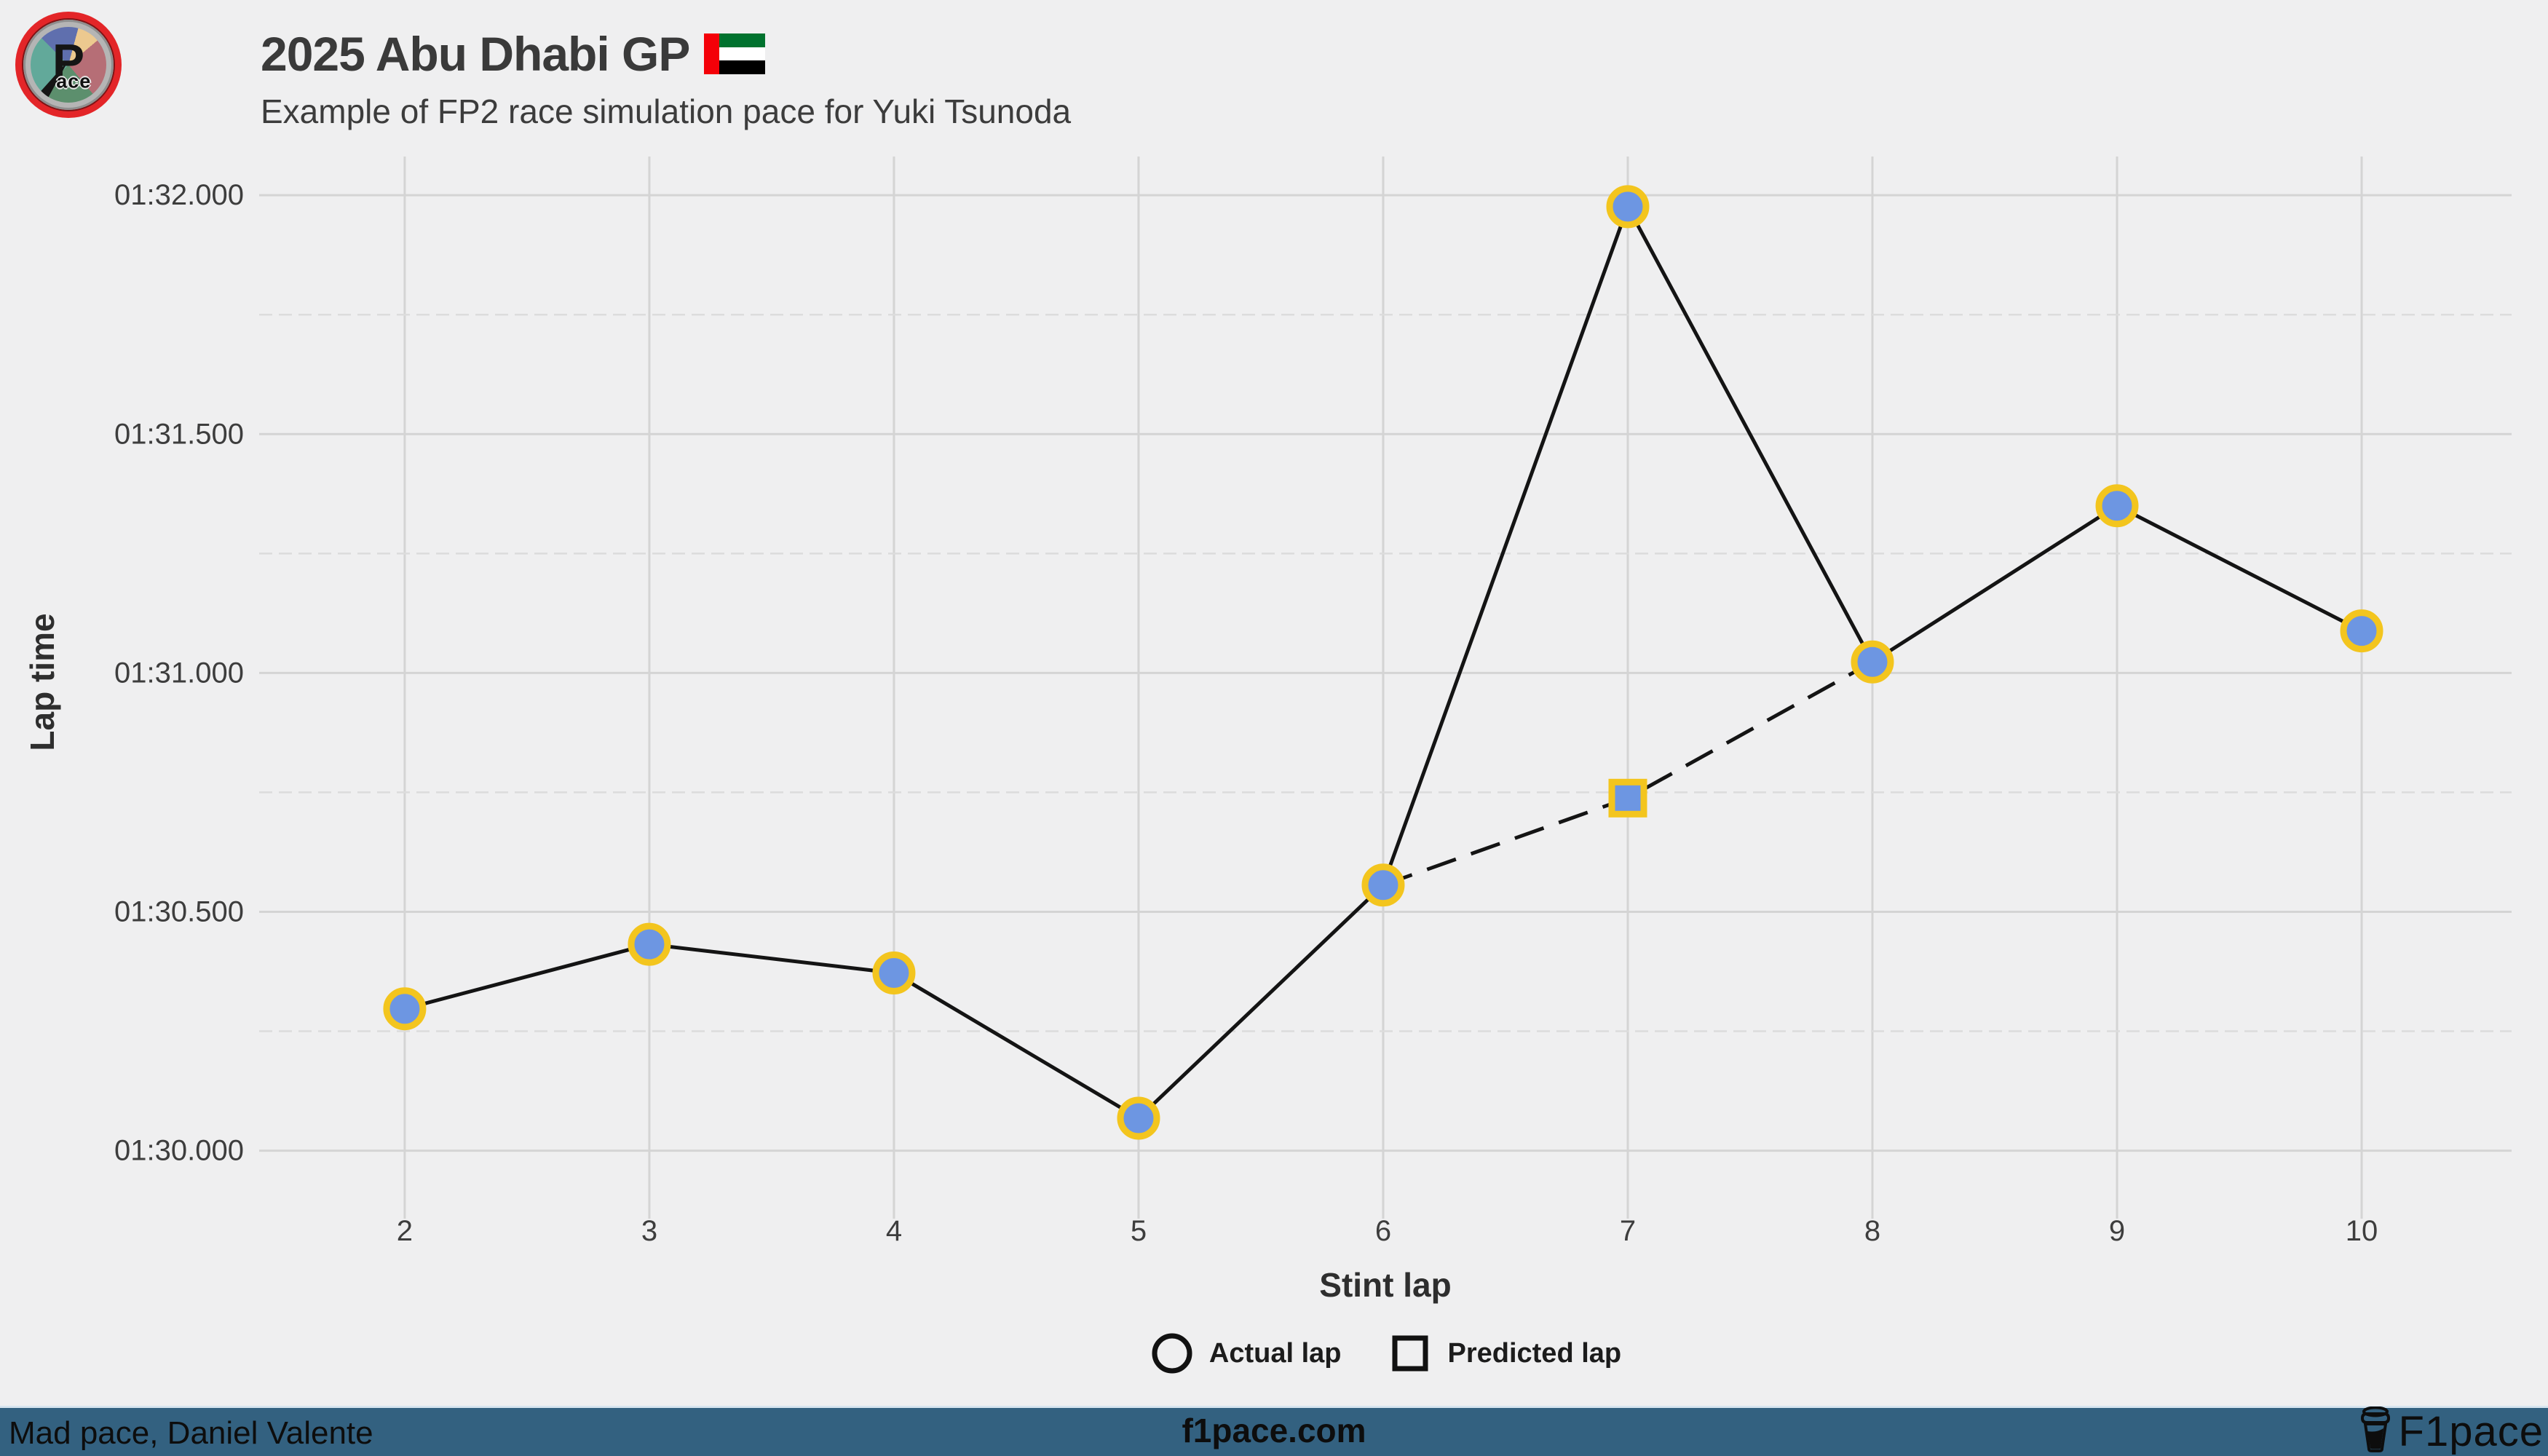 The height and width of the screenshot is (1456, 2548). What do you see at coordinates (1139, 1231) in the screenshot?
I see `x-tick-label: 5` at bounding box center [1139, 1231].